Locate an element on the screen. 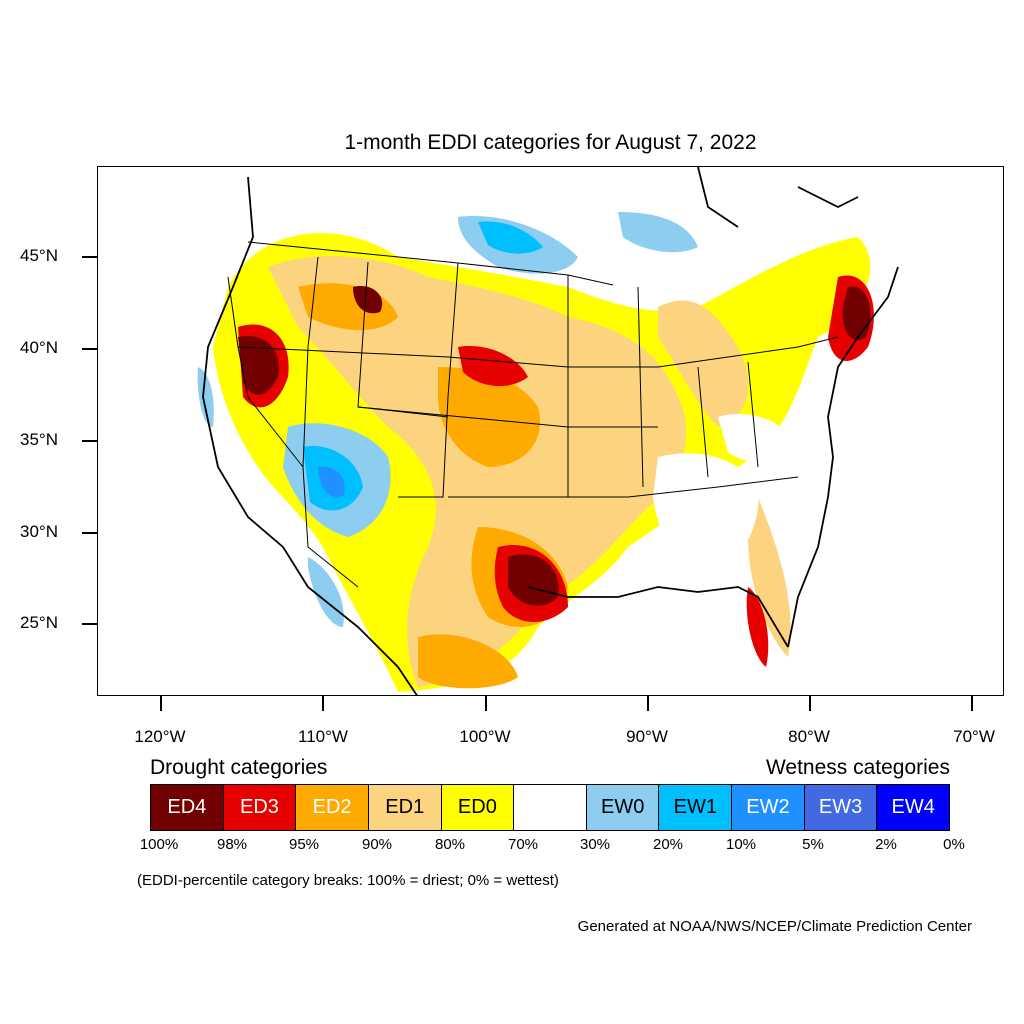 The height and width of the screenshot is (1024, 1024). pct-label: 100% is located at coordinates (159, 844).